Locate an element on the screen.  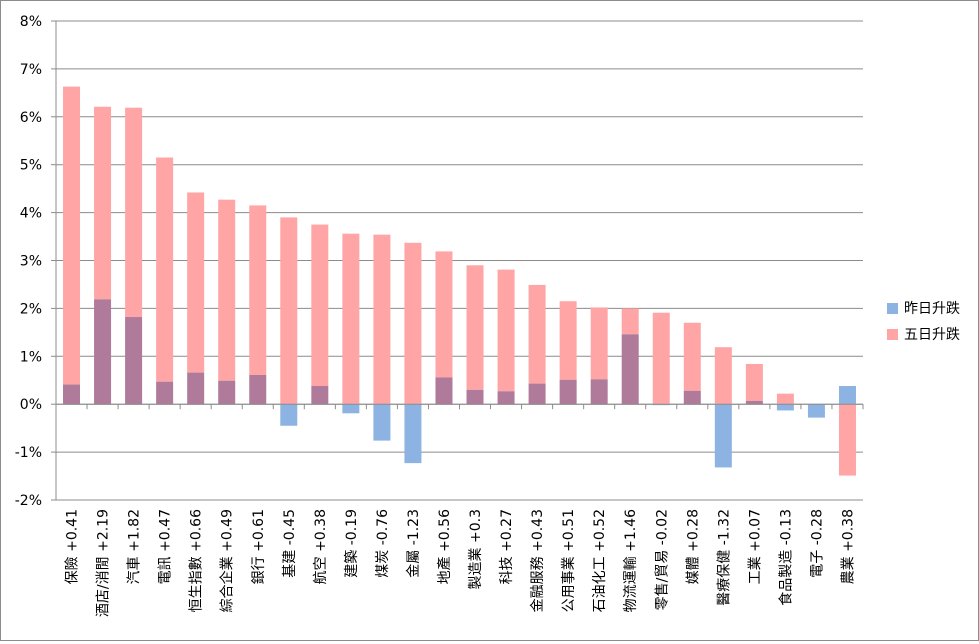
y-tick-label: -2% is located at coordinates (28, 501).